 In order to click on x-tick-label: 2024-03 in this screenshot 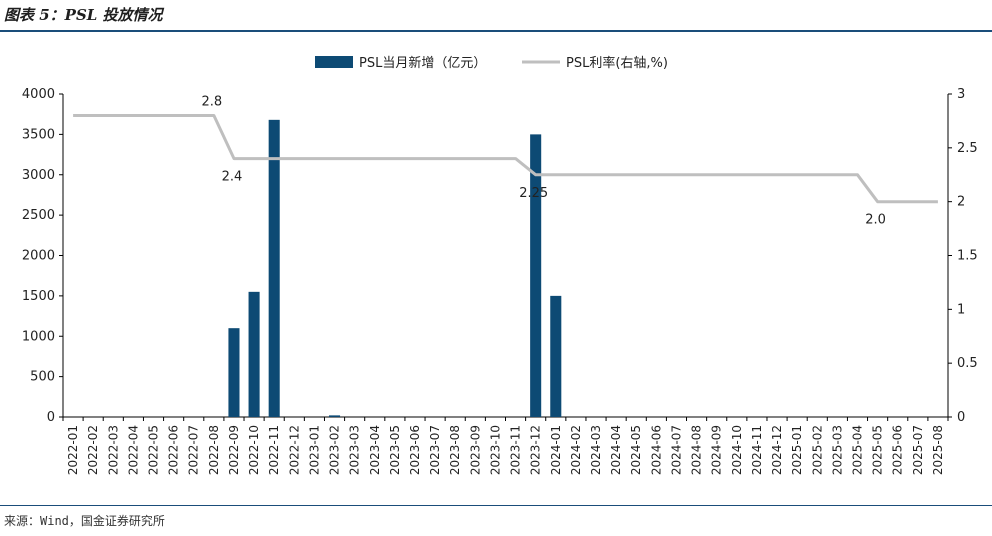, I will do `click(596, 450)`.